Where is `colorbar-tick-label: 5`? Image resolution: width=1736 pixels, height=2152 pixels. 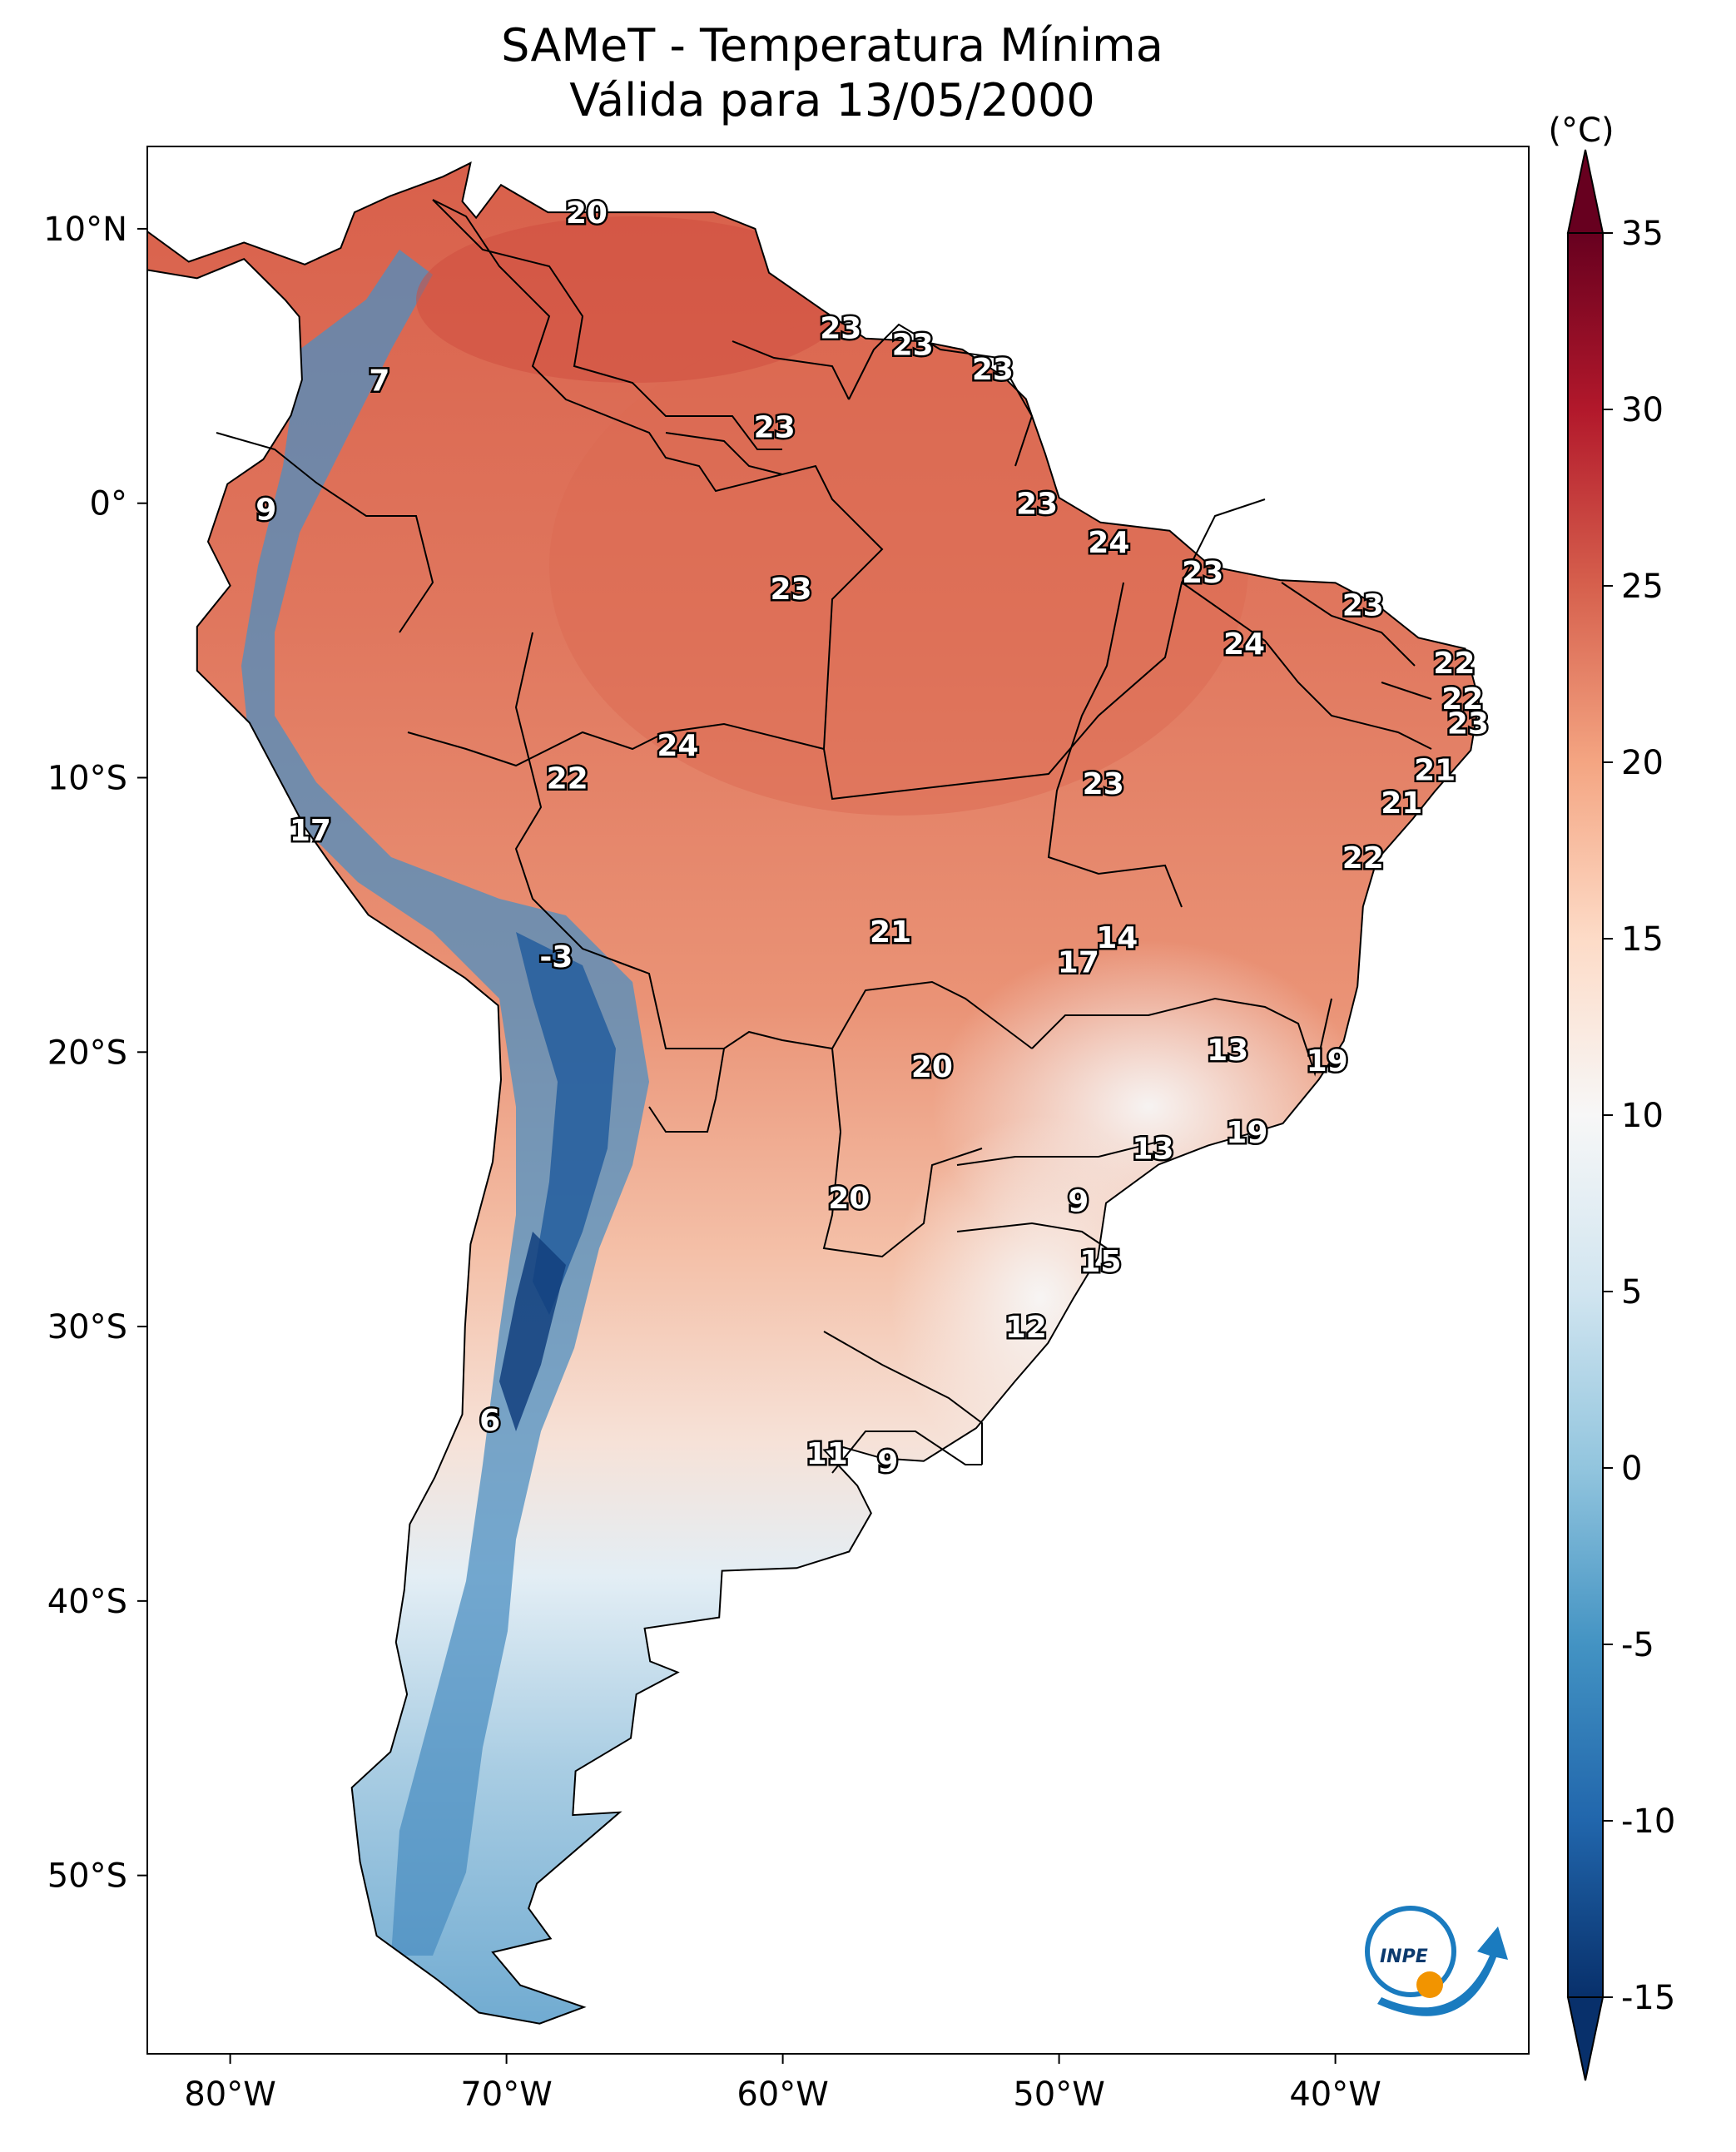 colorbar-tick-label: 5 is located at coordinates (1632, 1292).